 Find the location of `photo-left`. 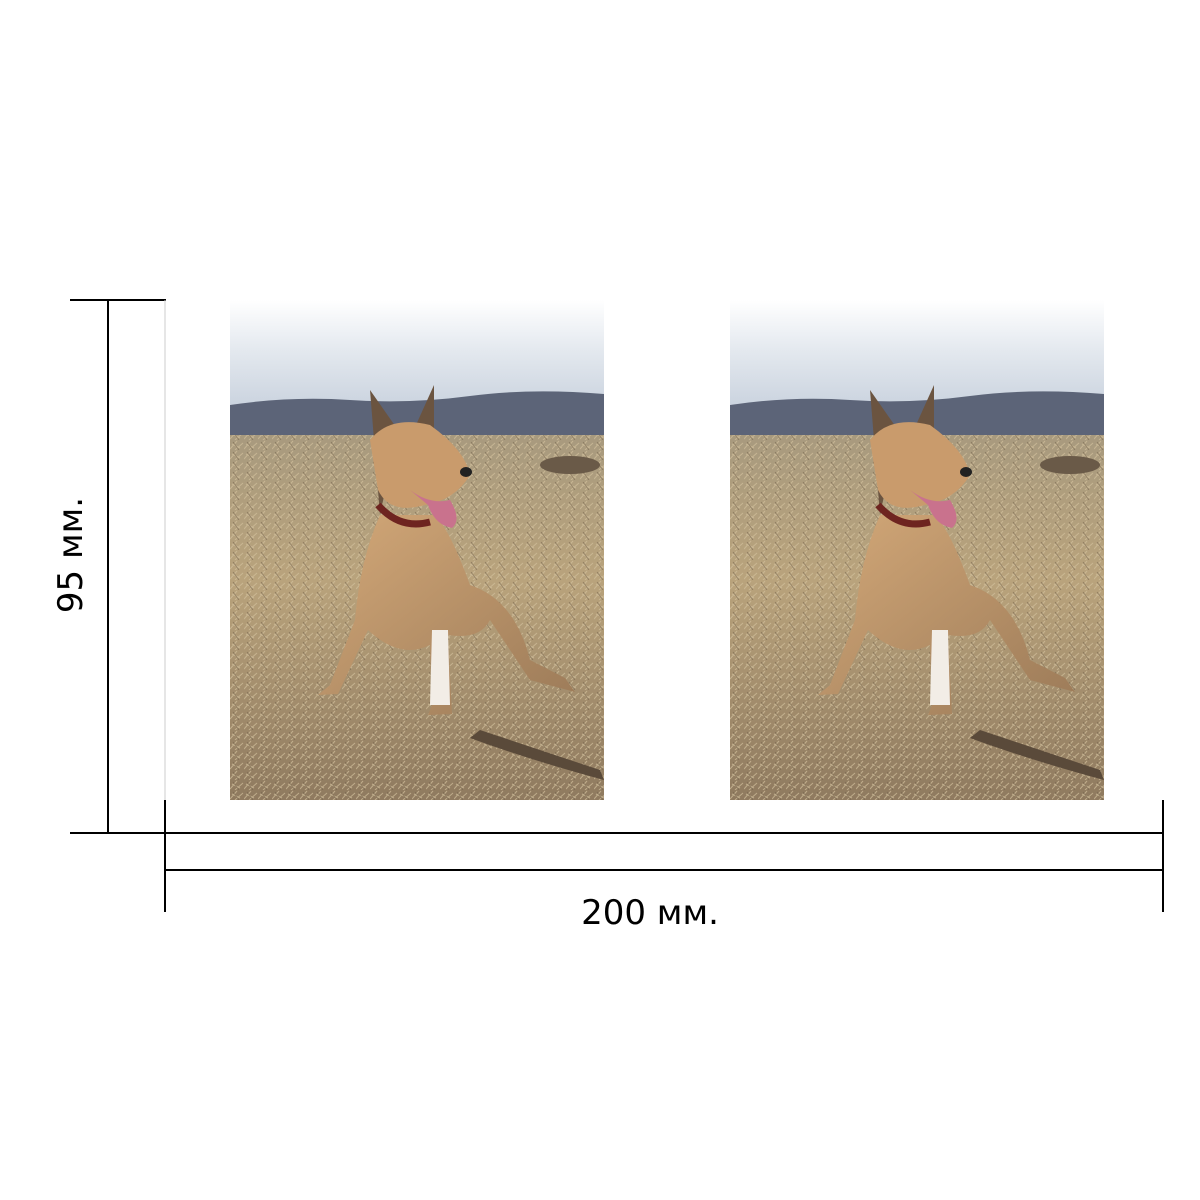

photo-left is located at coordinates (417, 550).